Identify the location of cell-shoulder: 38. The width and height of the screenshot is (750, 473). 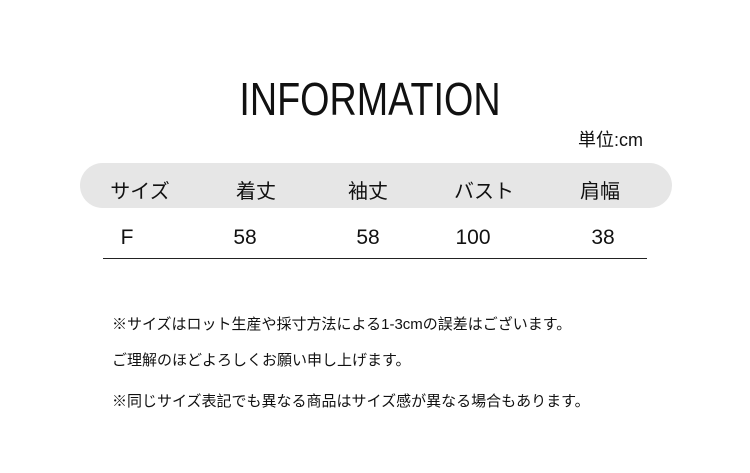
(603, 237).